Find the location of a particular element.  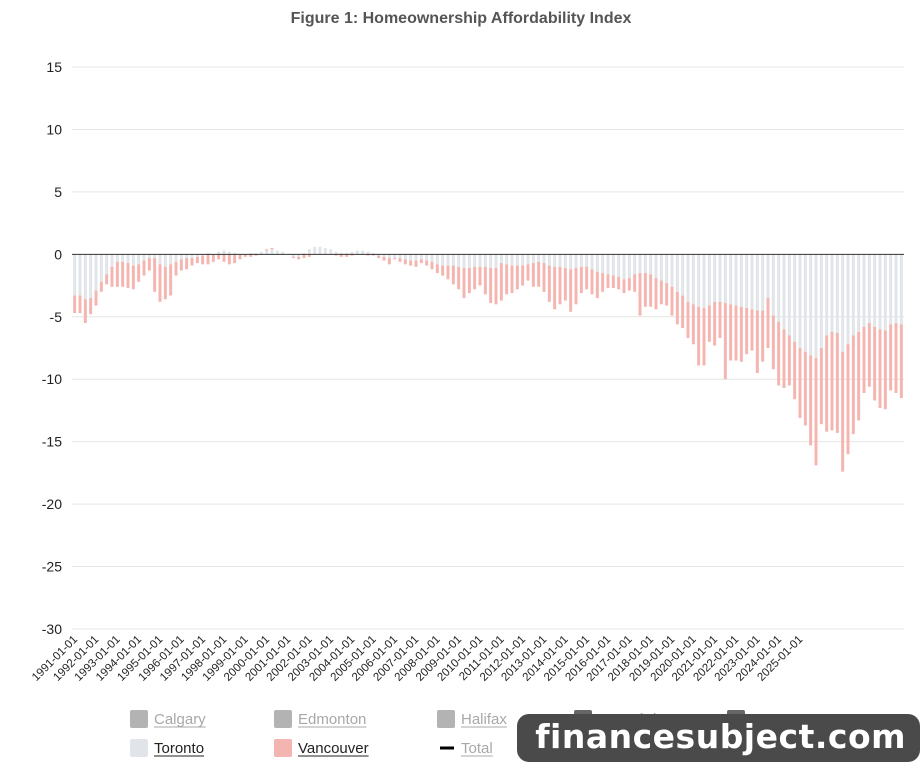

legend-item-vancouver: Vancouver is located at coordinates (321, 748).